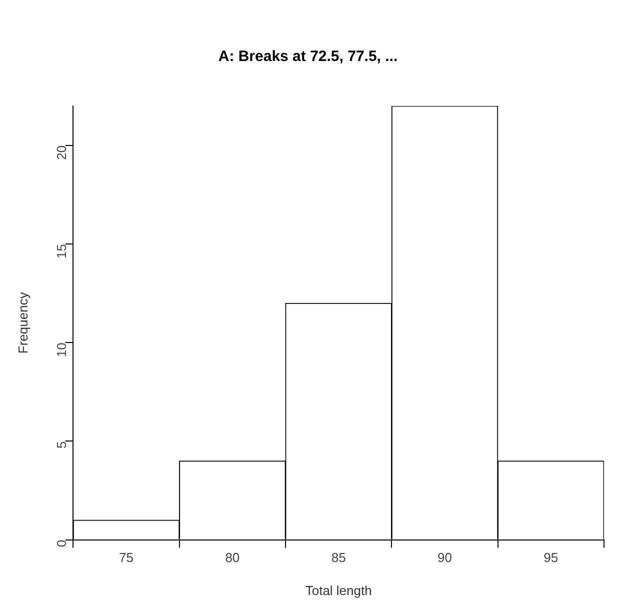 The image size is (618, 611). Describe the element at coordinates (61, 350) in the screenshot. I see `y-tick-label: 10` at that location.